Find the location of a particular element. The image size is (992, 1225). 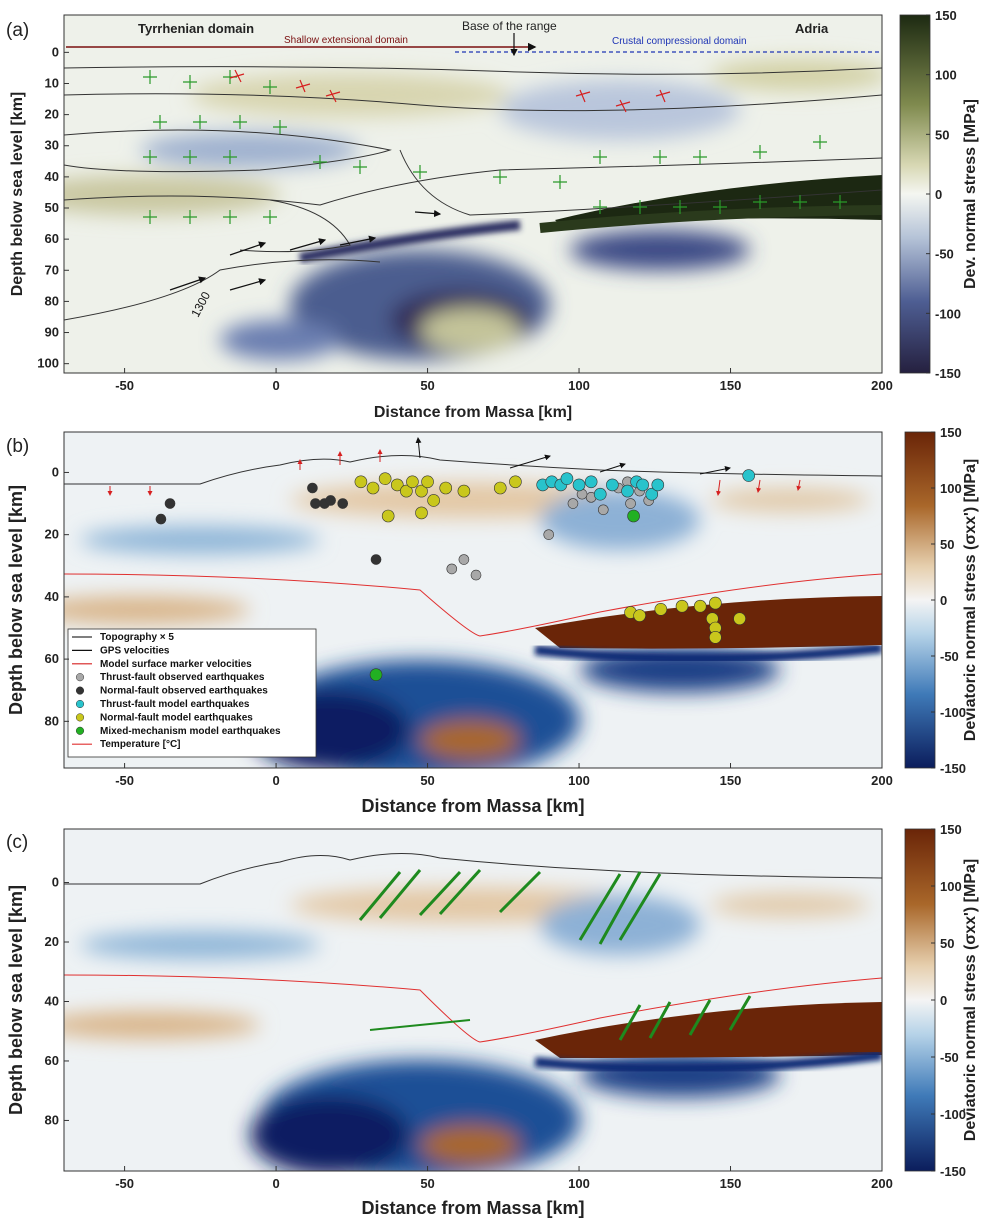

colorbar-tick-label: -50 is located at coordinates (949, 656).